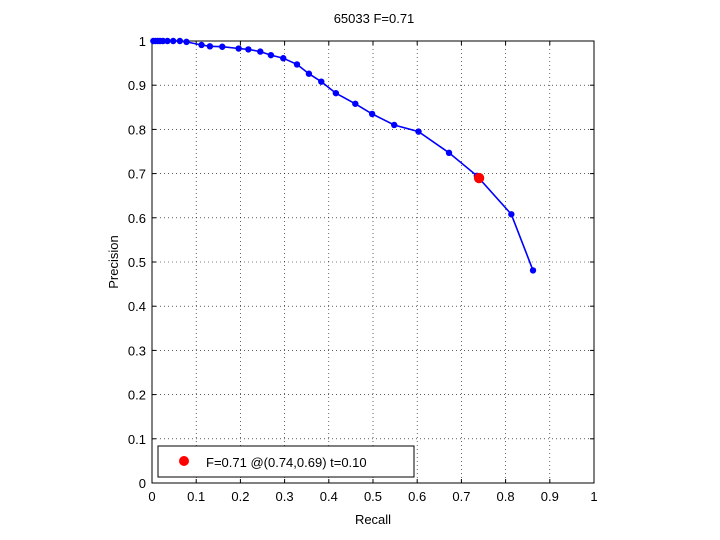 This screenshot has width=720, height=540. I want to click on y-tick-label: 0.3, so click(137, 350).